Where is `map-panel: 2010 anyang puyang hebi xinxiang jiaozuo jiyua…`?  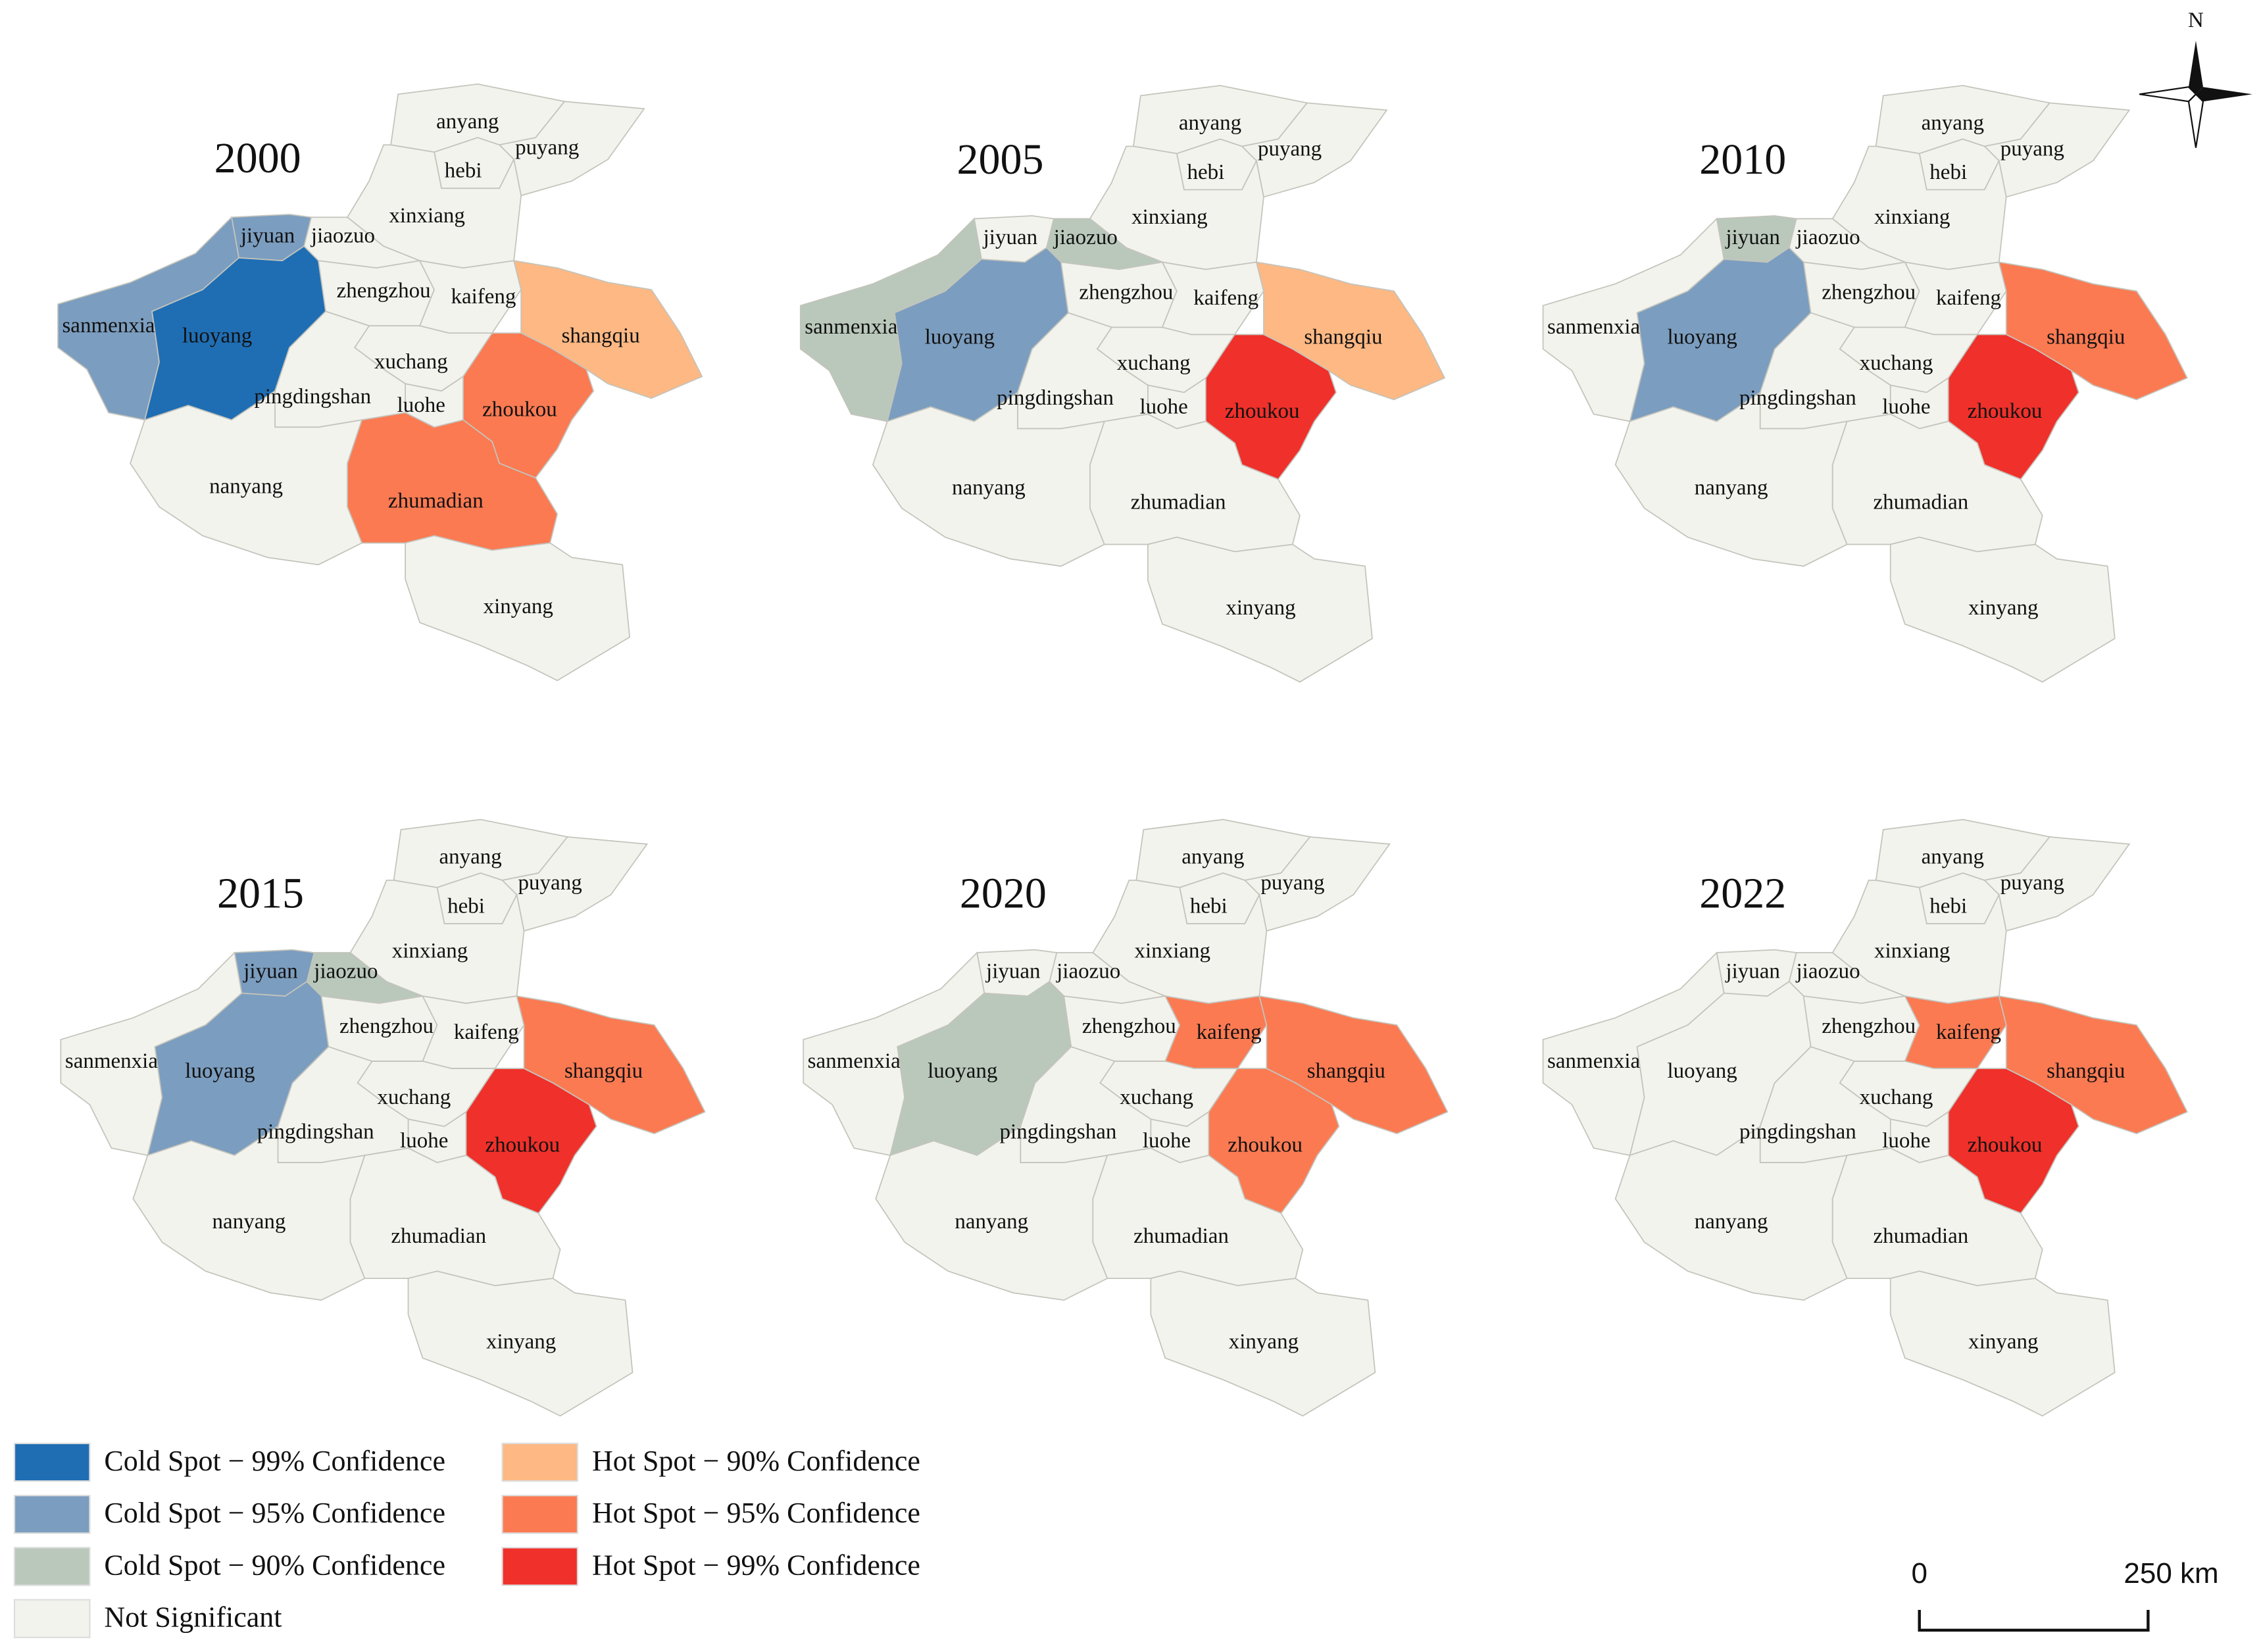
map-panel: 2010 anyang puyang hebi xinxiang jiaozuo jiyua… is located at coordinates (1865, 384).